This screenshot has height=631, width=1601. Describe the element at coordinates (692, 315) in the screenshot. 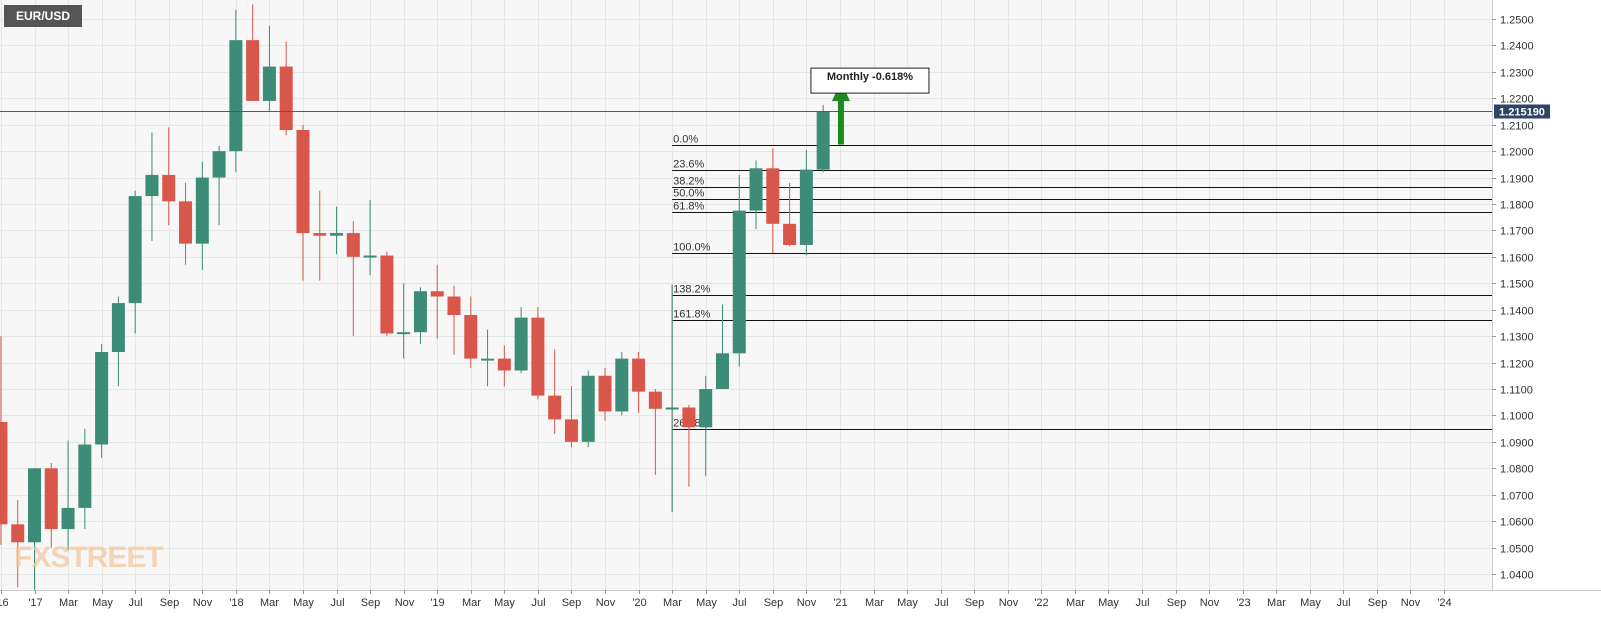

I see `fib-level-label: 161.8%` at that location.